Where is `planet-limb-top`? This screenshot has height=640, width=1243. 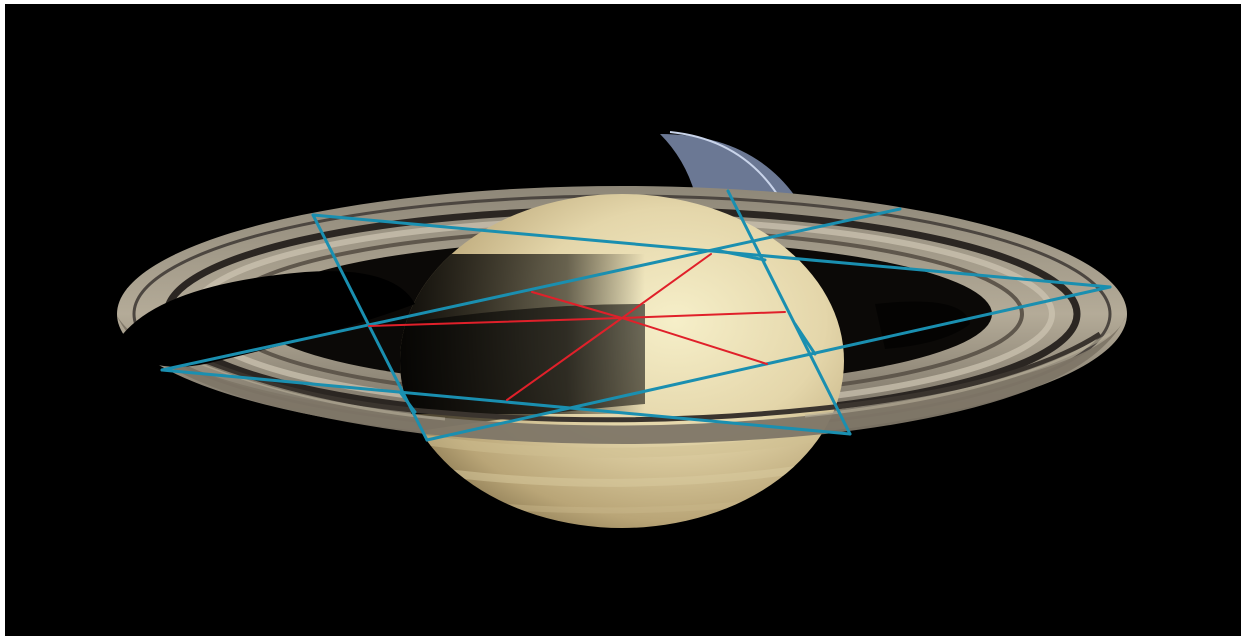
planet-limb-top is located at coordinates (727, 165).